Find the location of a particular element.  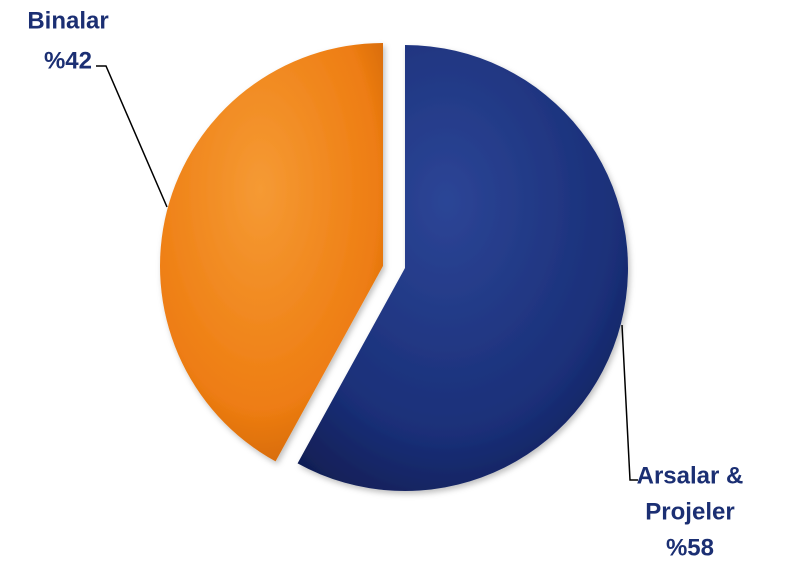

slice-arsalar-projeler-label-line-2: %58 is located at coordinates (690, 547).